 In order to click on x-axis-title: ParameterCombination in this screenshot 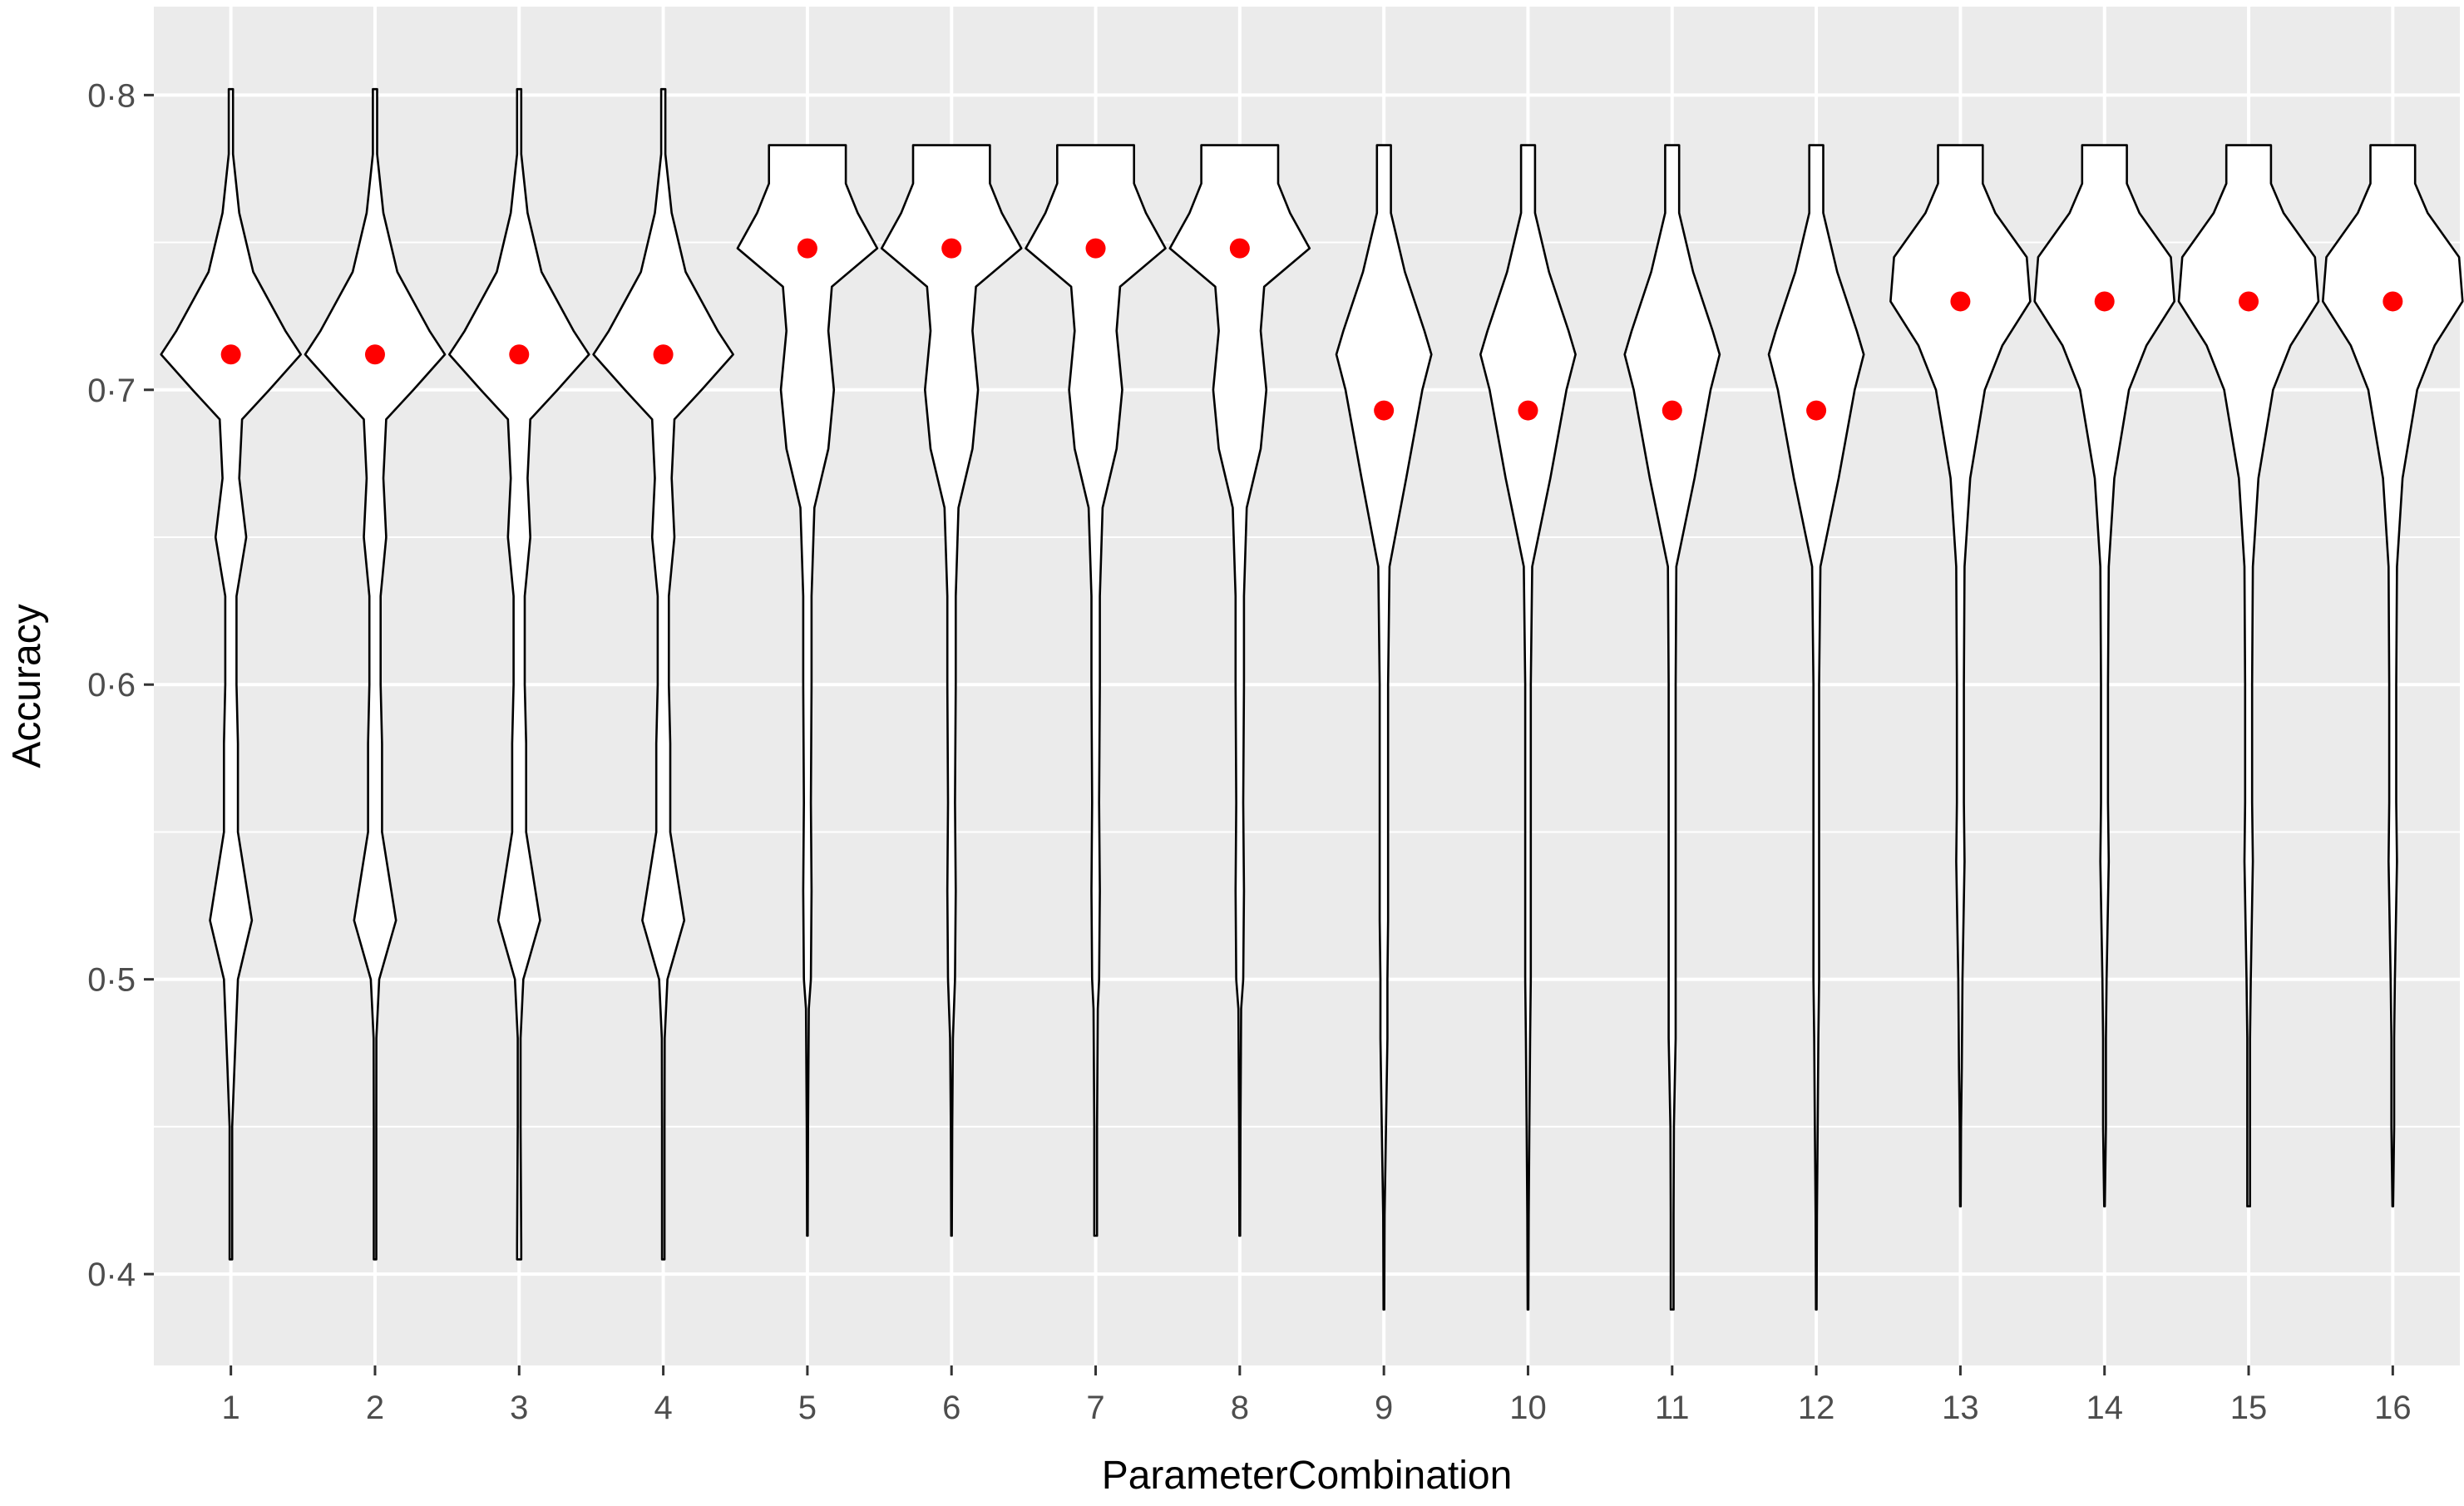, I will do `click(1307, 1476)`.